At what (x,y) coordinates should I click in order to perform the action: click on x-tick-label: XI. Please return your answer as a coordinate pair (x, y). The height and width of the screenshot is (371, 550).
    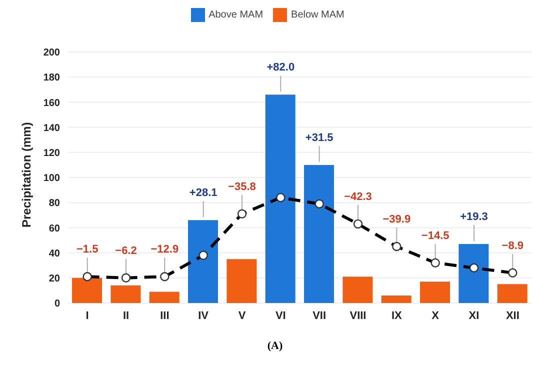
    Looking at the image, I should click on (474, 316).